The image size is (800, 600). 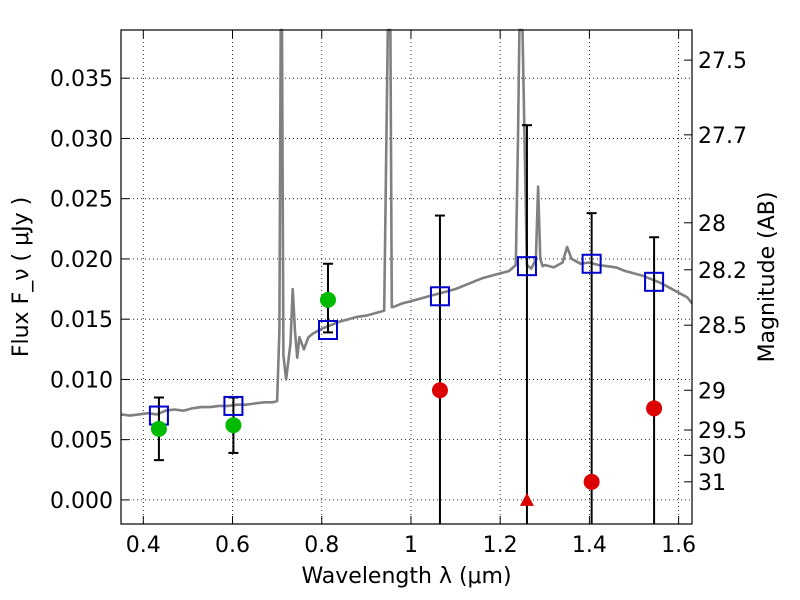 What do you see at coordinates (722, 326) in the screenshot?
I see `right-tick-label: 28.5` at bounding box center [722, 326].